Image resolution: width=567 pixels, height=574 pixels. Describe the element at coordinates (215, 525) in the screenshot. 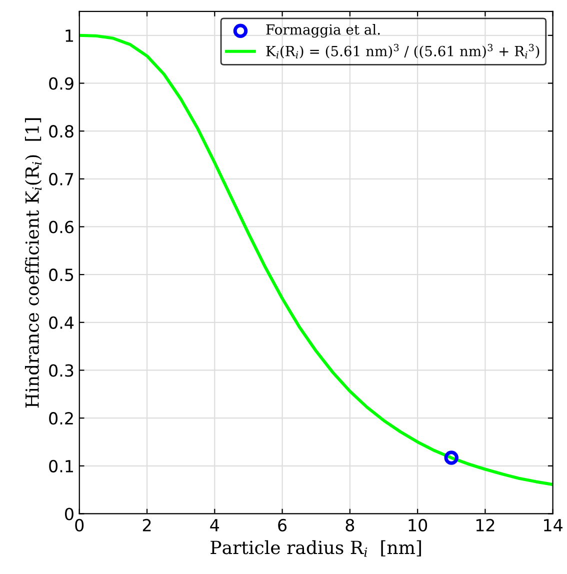

I see `x-tick-label: 4` at that location.